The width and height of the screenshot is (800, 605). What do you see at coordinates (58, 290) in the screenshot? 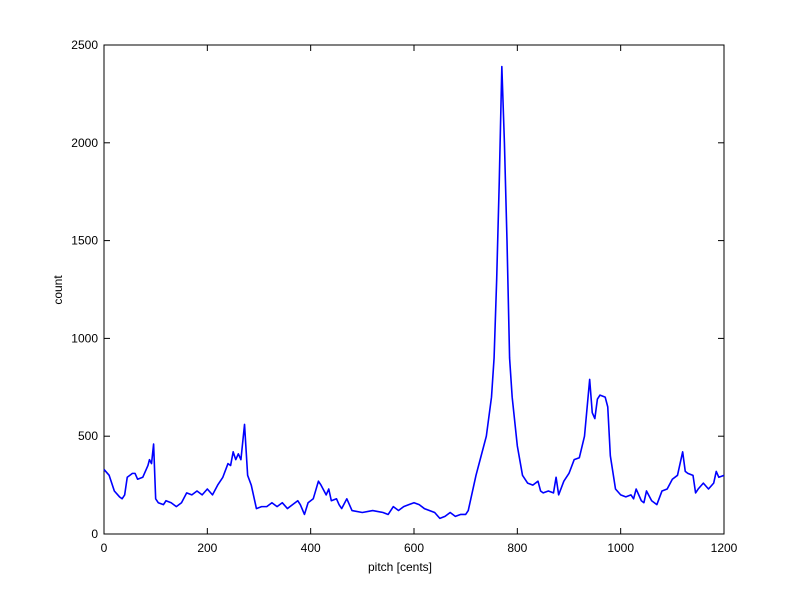
I see `y-axis-label: count` at bounding box center [58, 290].